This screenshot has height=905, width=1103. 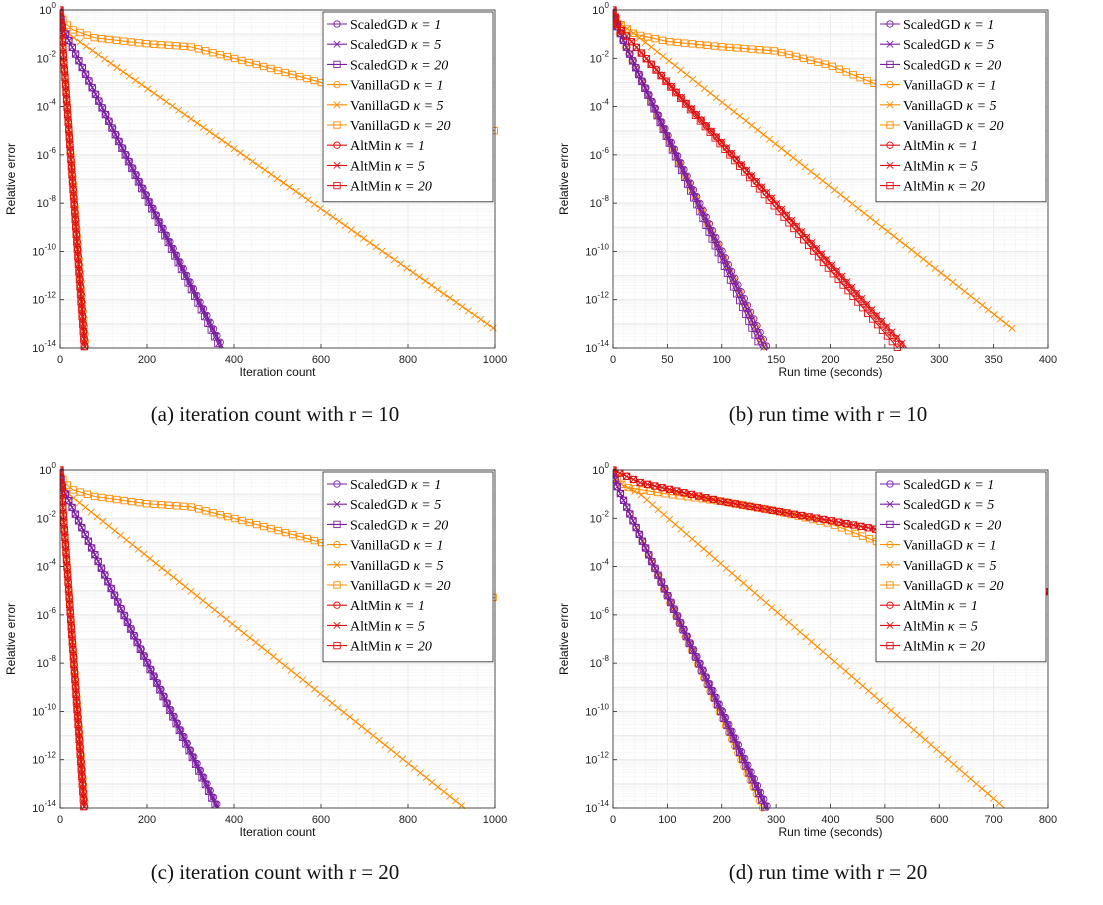 What do you see at coordinates (11, 179) in the screenshot?
I see `y-axis-title: Relative error` at bounding box center [11, 179].